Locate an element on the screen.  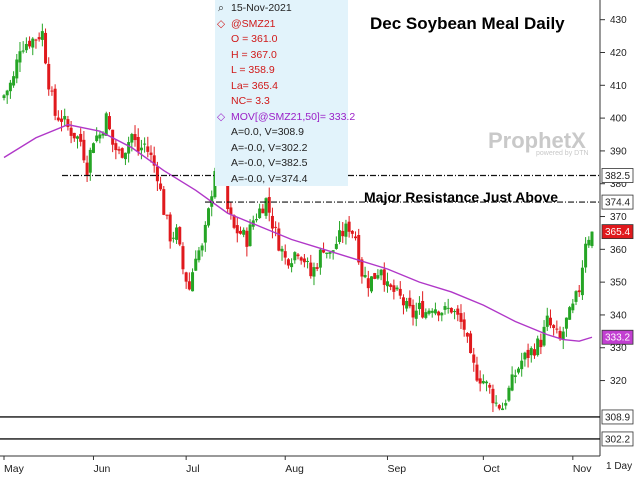
data-window-row: L = 358.9 is located at coordinates (245, 70).